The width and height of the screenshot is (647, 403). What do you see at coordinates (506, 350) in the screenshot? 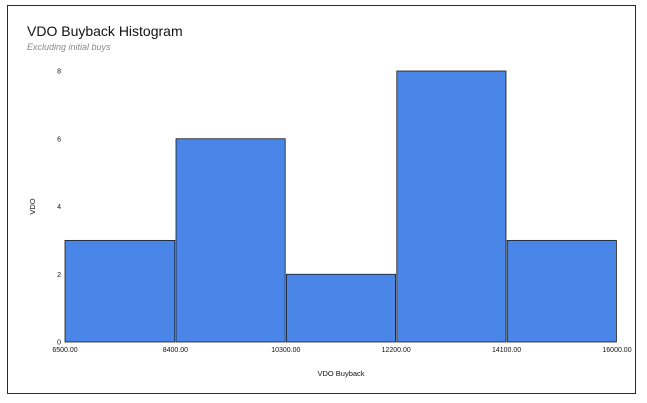
I see `x-tick-label: 14100.00` at bounding box center [506, 350].